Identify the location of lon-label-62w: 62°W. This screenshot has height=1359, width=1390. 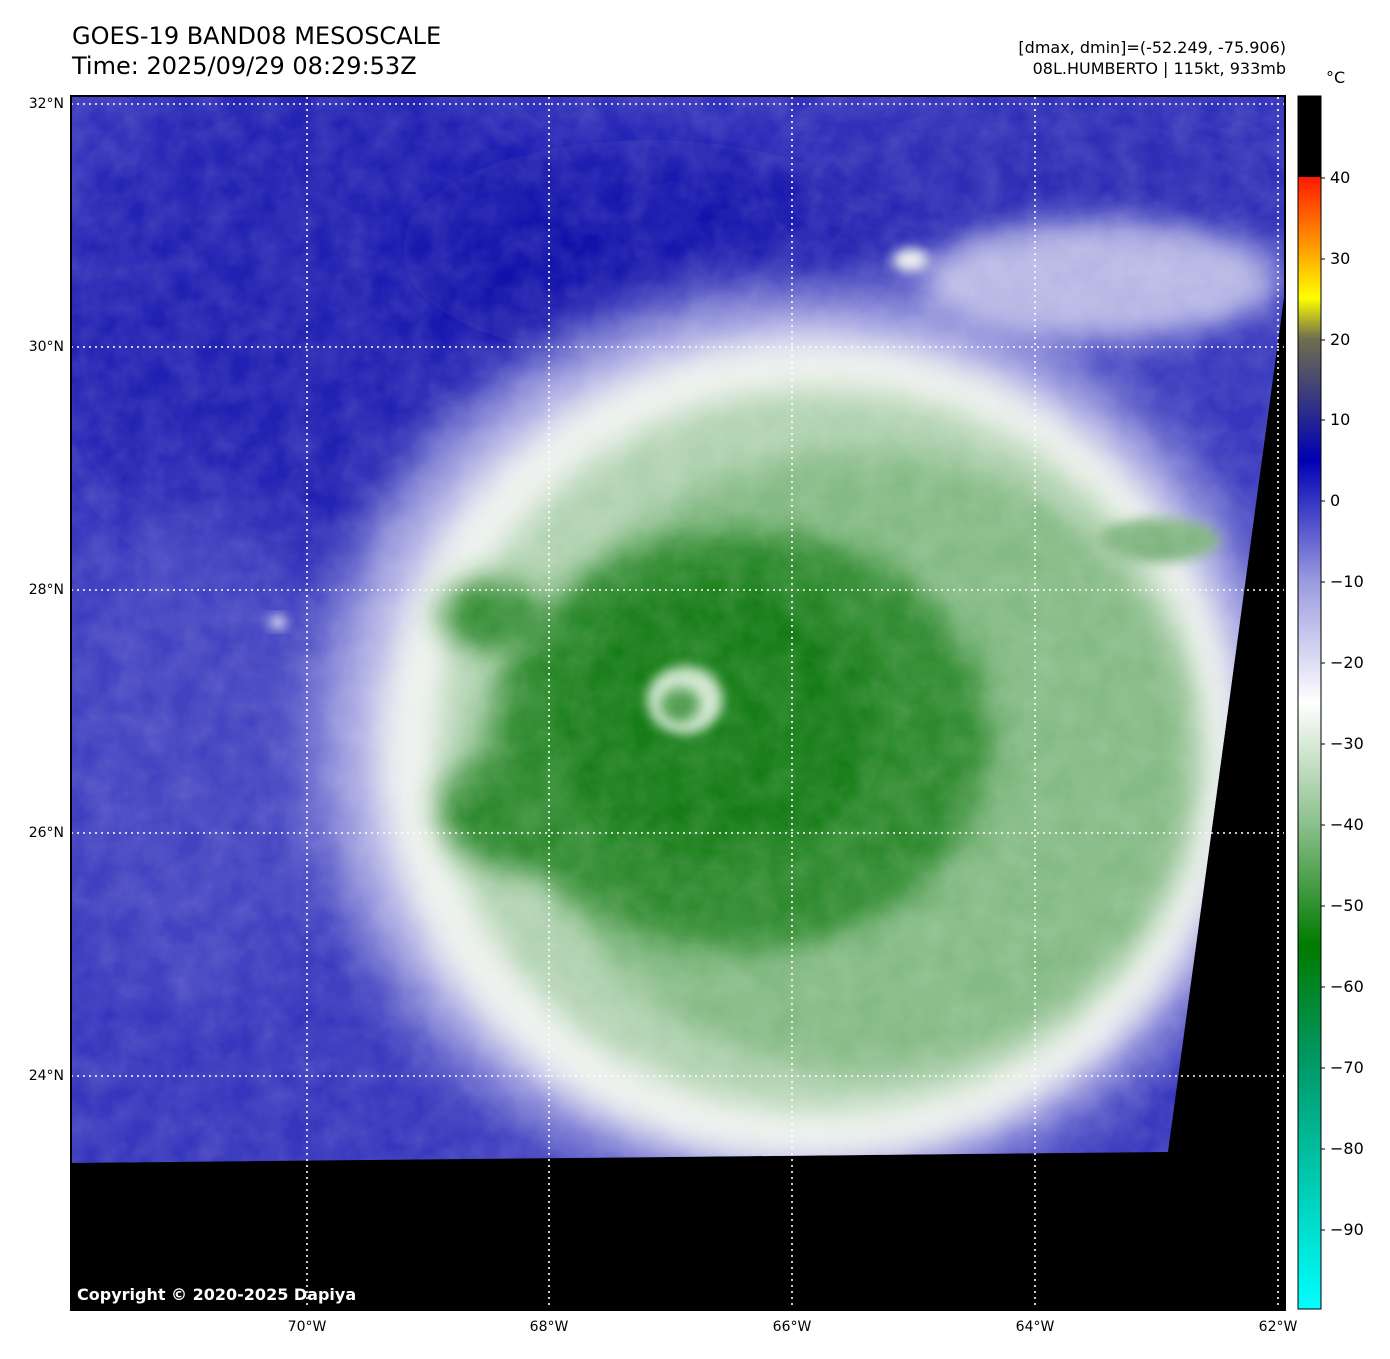
(1278, 1327).